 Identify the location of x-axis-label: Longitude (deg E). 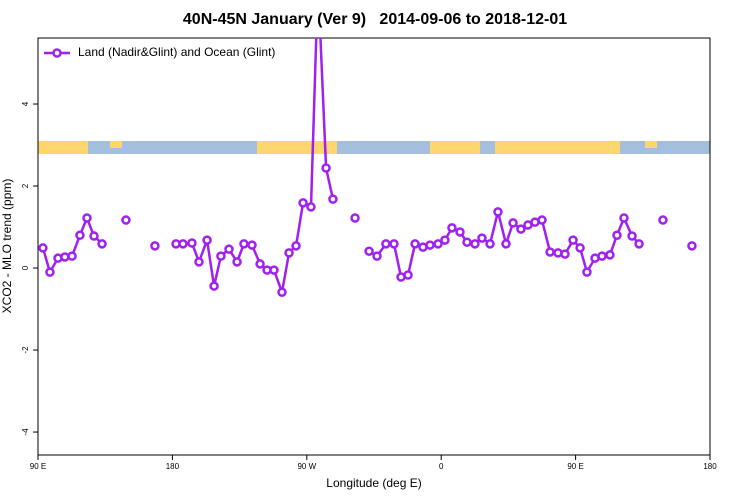
(373, 483).